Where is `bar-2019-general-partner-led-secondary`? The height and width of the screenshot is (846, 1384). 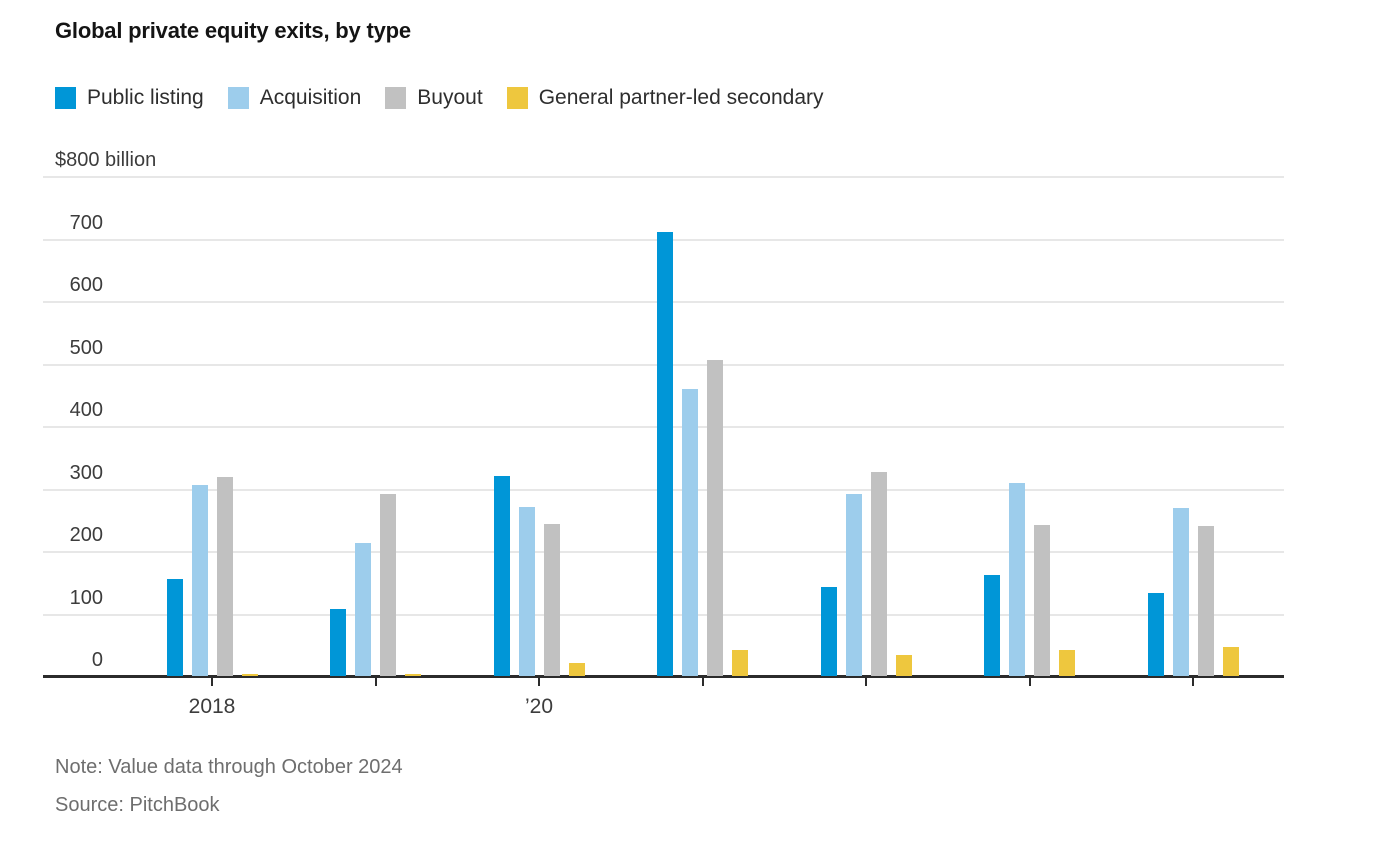
bar-2019-general-partner-led-secondary is located at coordinates (413, 675).